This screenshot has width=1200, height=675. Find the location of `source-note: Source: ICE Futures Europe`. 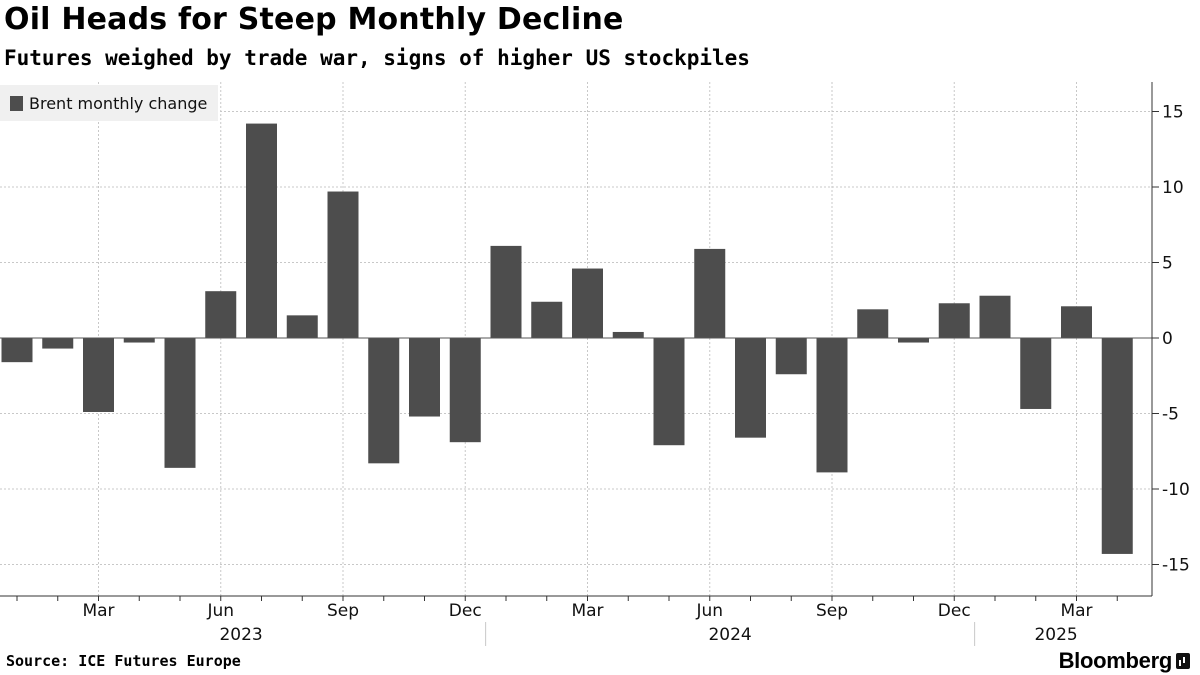

source-note: Source: ICE Futures Europe is located at coordinates (123, 661).